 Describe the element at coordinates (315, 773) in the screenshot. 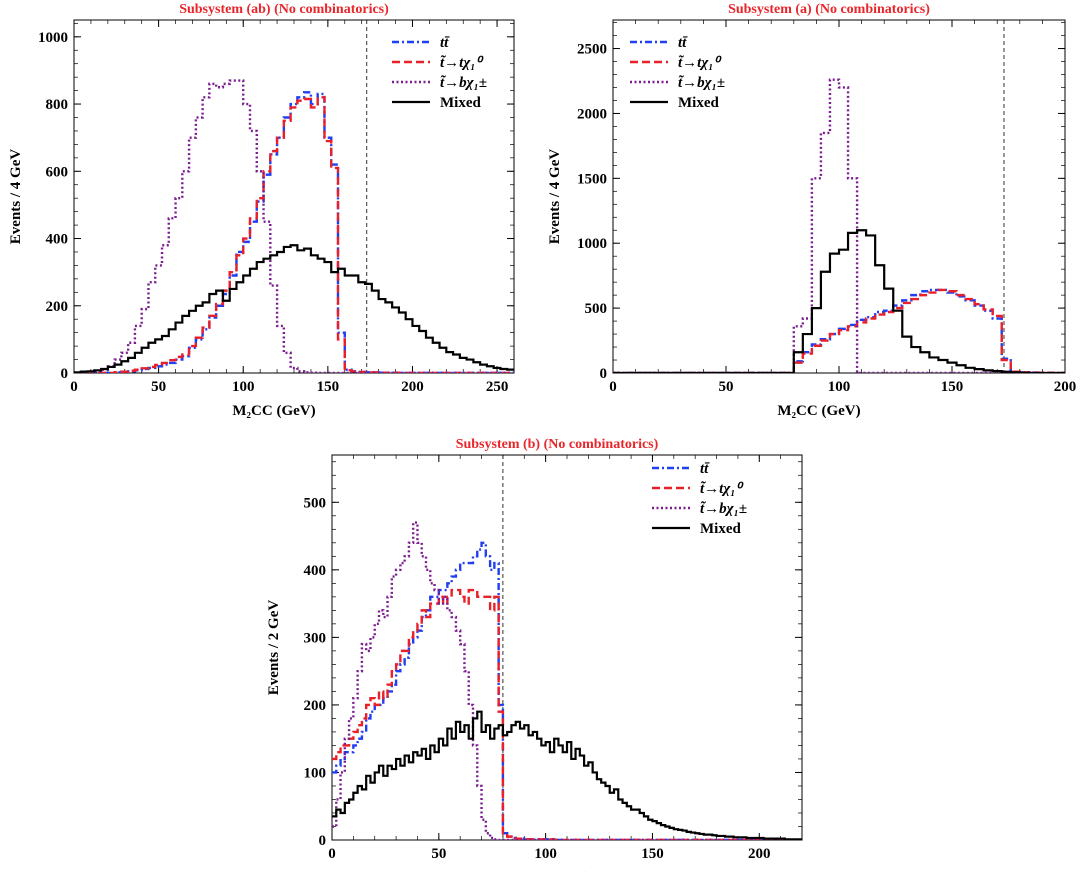

I see `y-tick-label: 100` at that location.